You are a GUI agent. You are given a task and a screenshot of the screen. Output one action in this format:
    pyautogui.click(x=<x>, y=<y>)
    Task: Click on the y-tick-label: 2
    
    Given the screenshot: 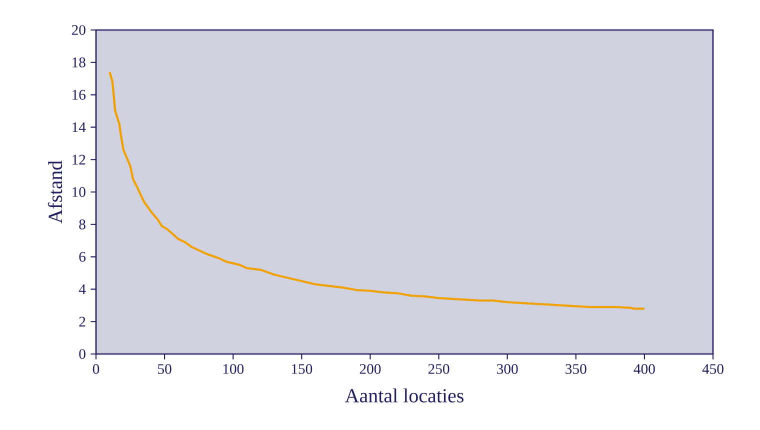 What is the action you would take?
    pyautogui.click(x=82, y=321)
    